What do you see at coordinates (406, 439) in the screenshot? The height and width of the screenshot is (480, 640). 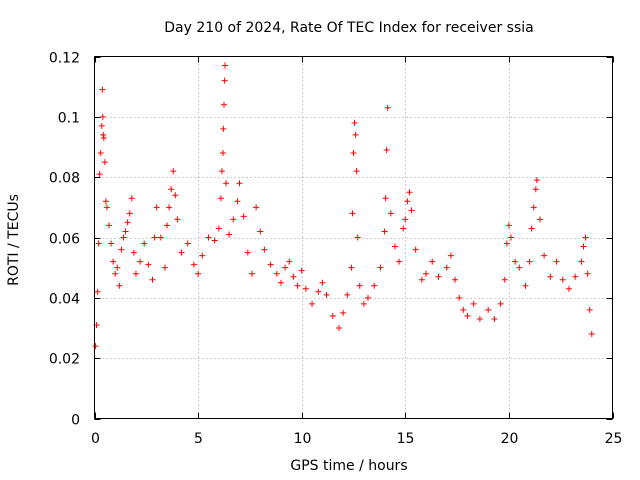 I see `x-tick-label: 15` at bounding box center [406, 439].